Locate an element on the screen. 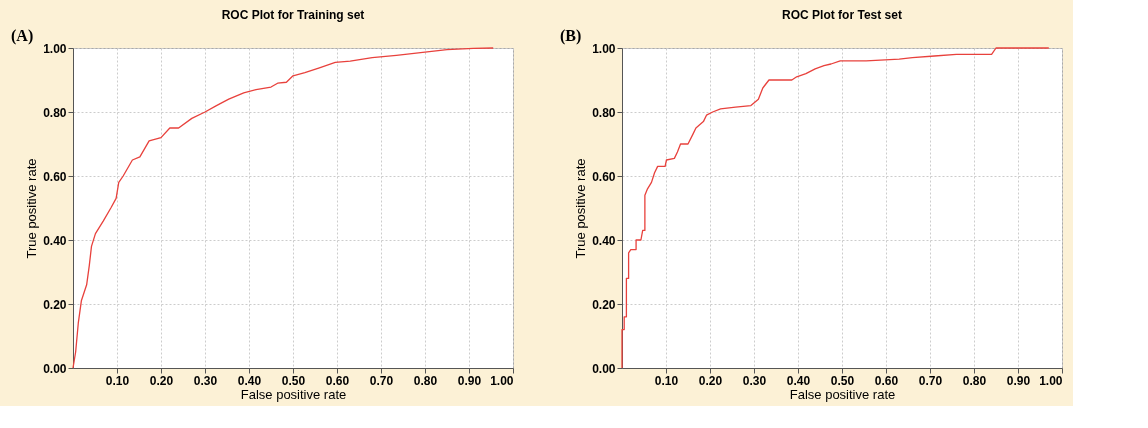  text: (B) is located at coordinates (571, 36).